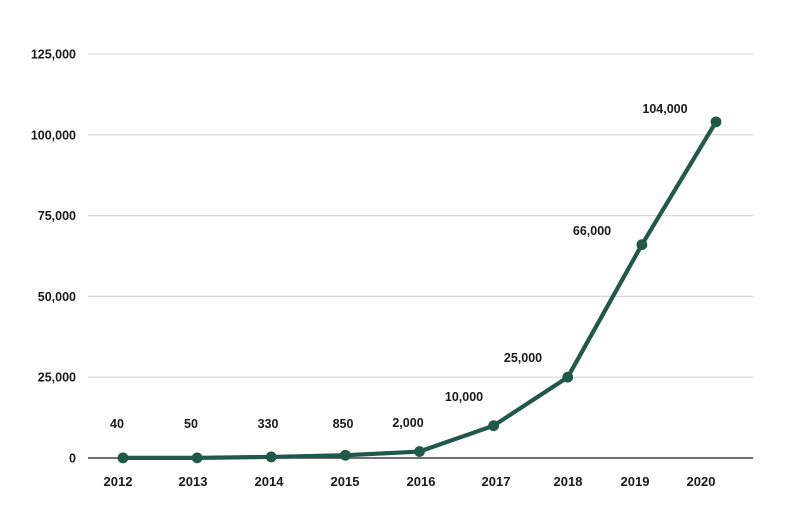 This screenshot has width=800, height=530. What do you see at coordinates (635, 481) in the screenshot?
I see `x-tick-label-2019: 2019` at bounding box center [635, 481].